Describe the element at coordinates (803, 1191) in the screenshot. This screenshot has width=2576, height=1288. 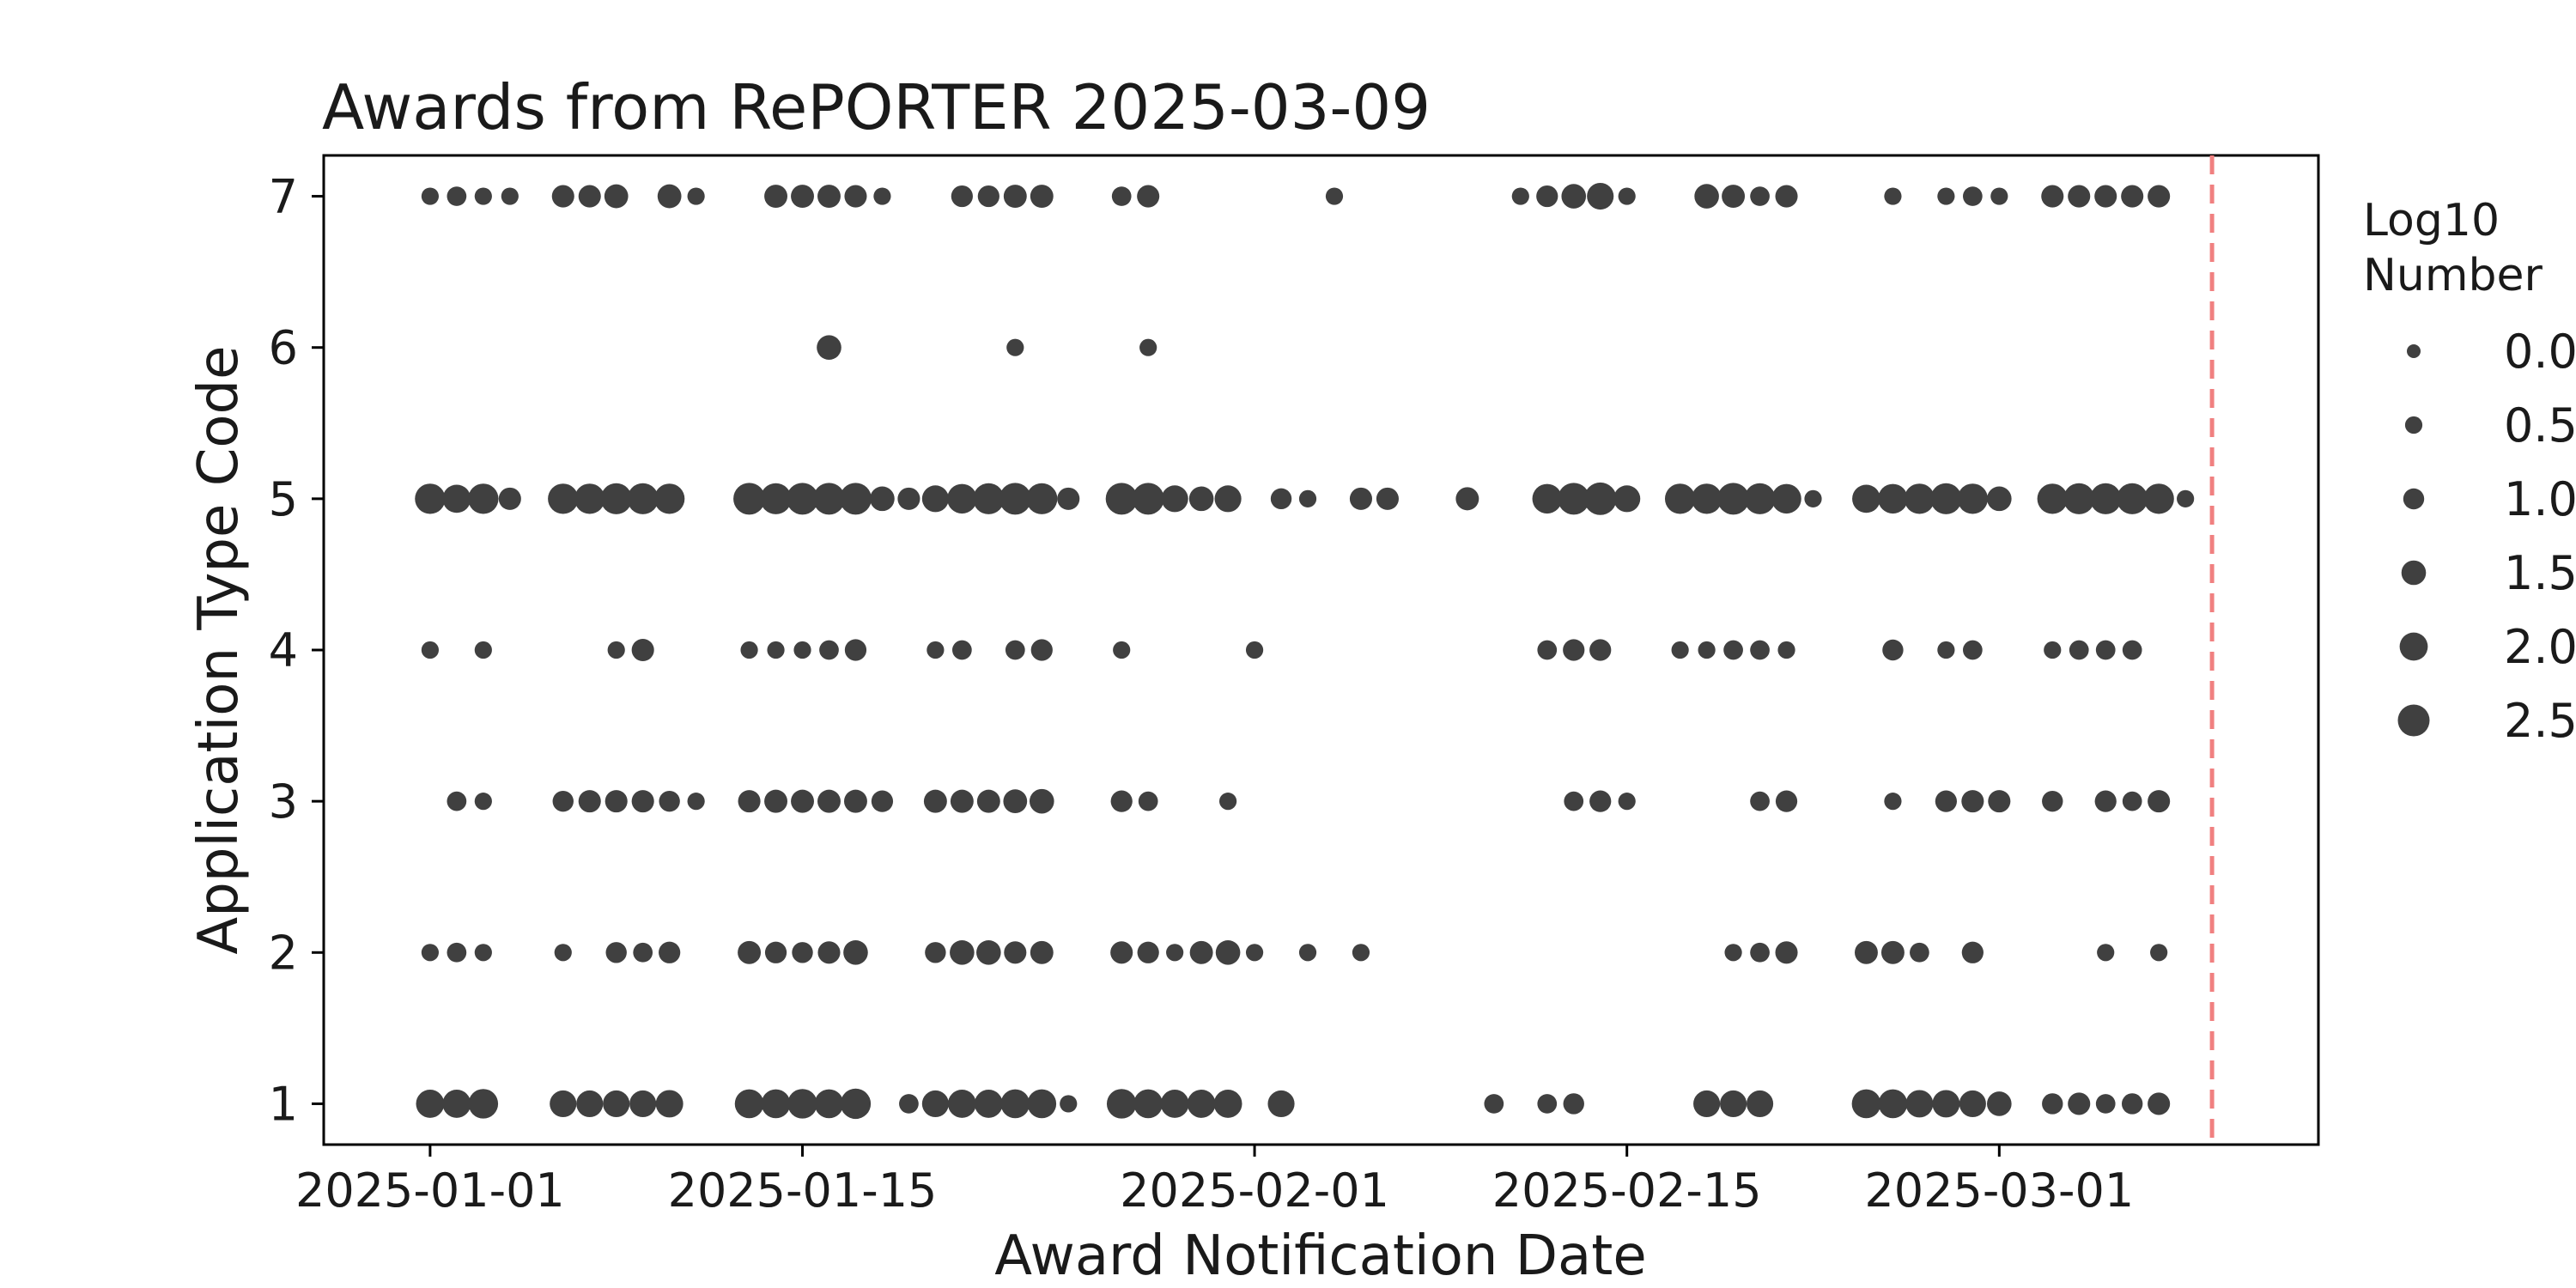
I see `x-tick-label: 2025-01-15` at that location.